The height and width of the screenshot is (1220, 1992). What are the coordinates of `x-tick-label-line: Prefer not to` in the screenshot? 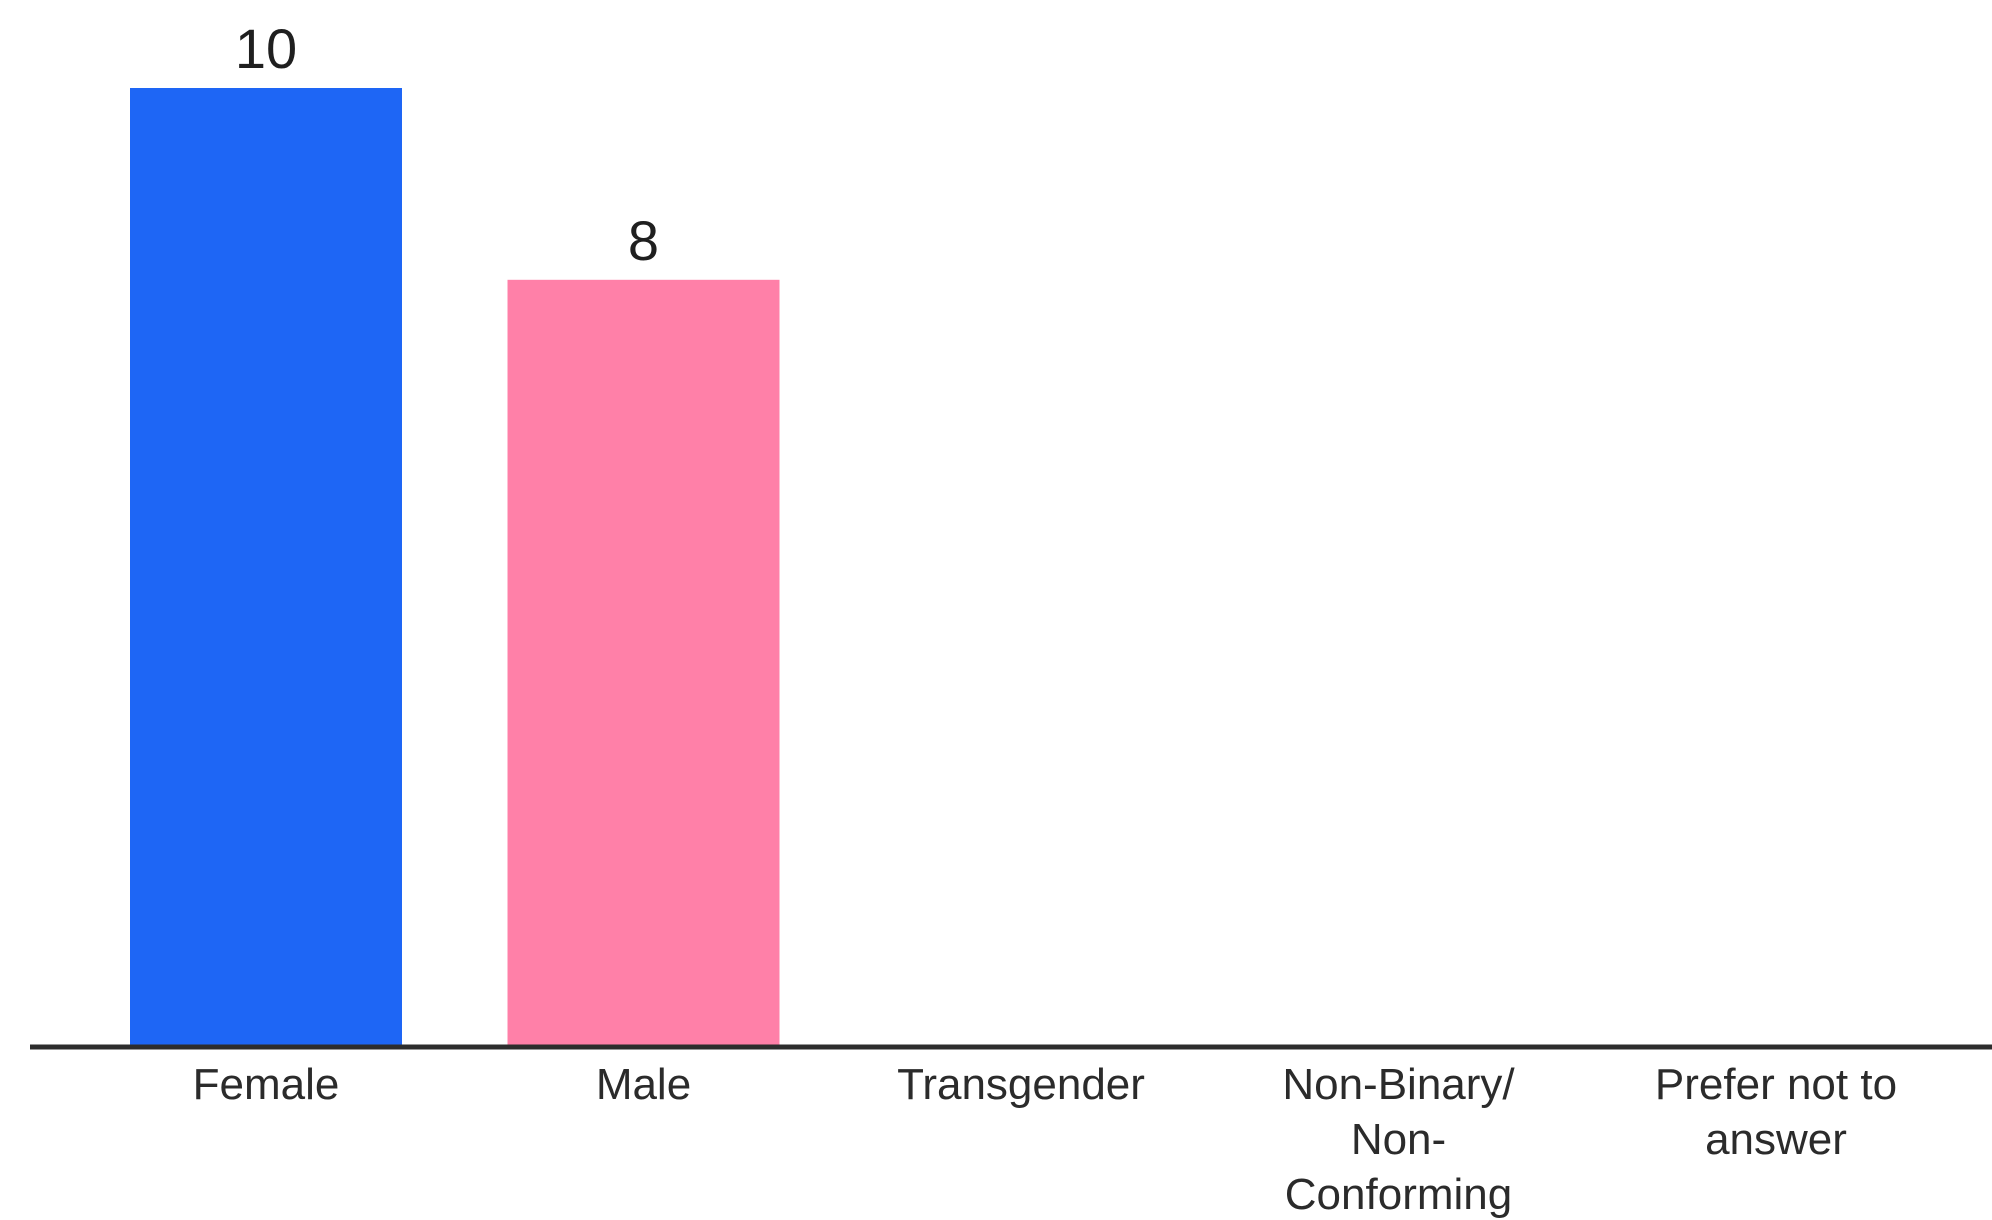 It's located at (1776, 1084).